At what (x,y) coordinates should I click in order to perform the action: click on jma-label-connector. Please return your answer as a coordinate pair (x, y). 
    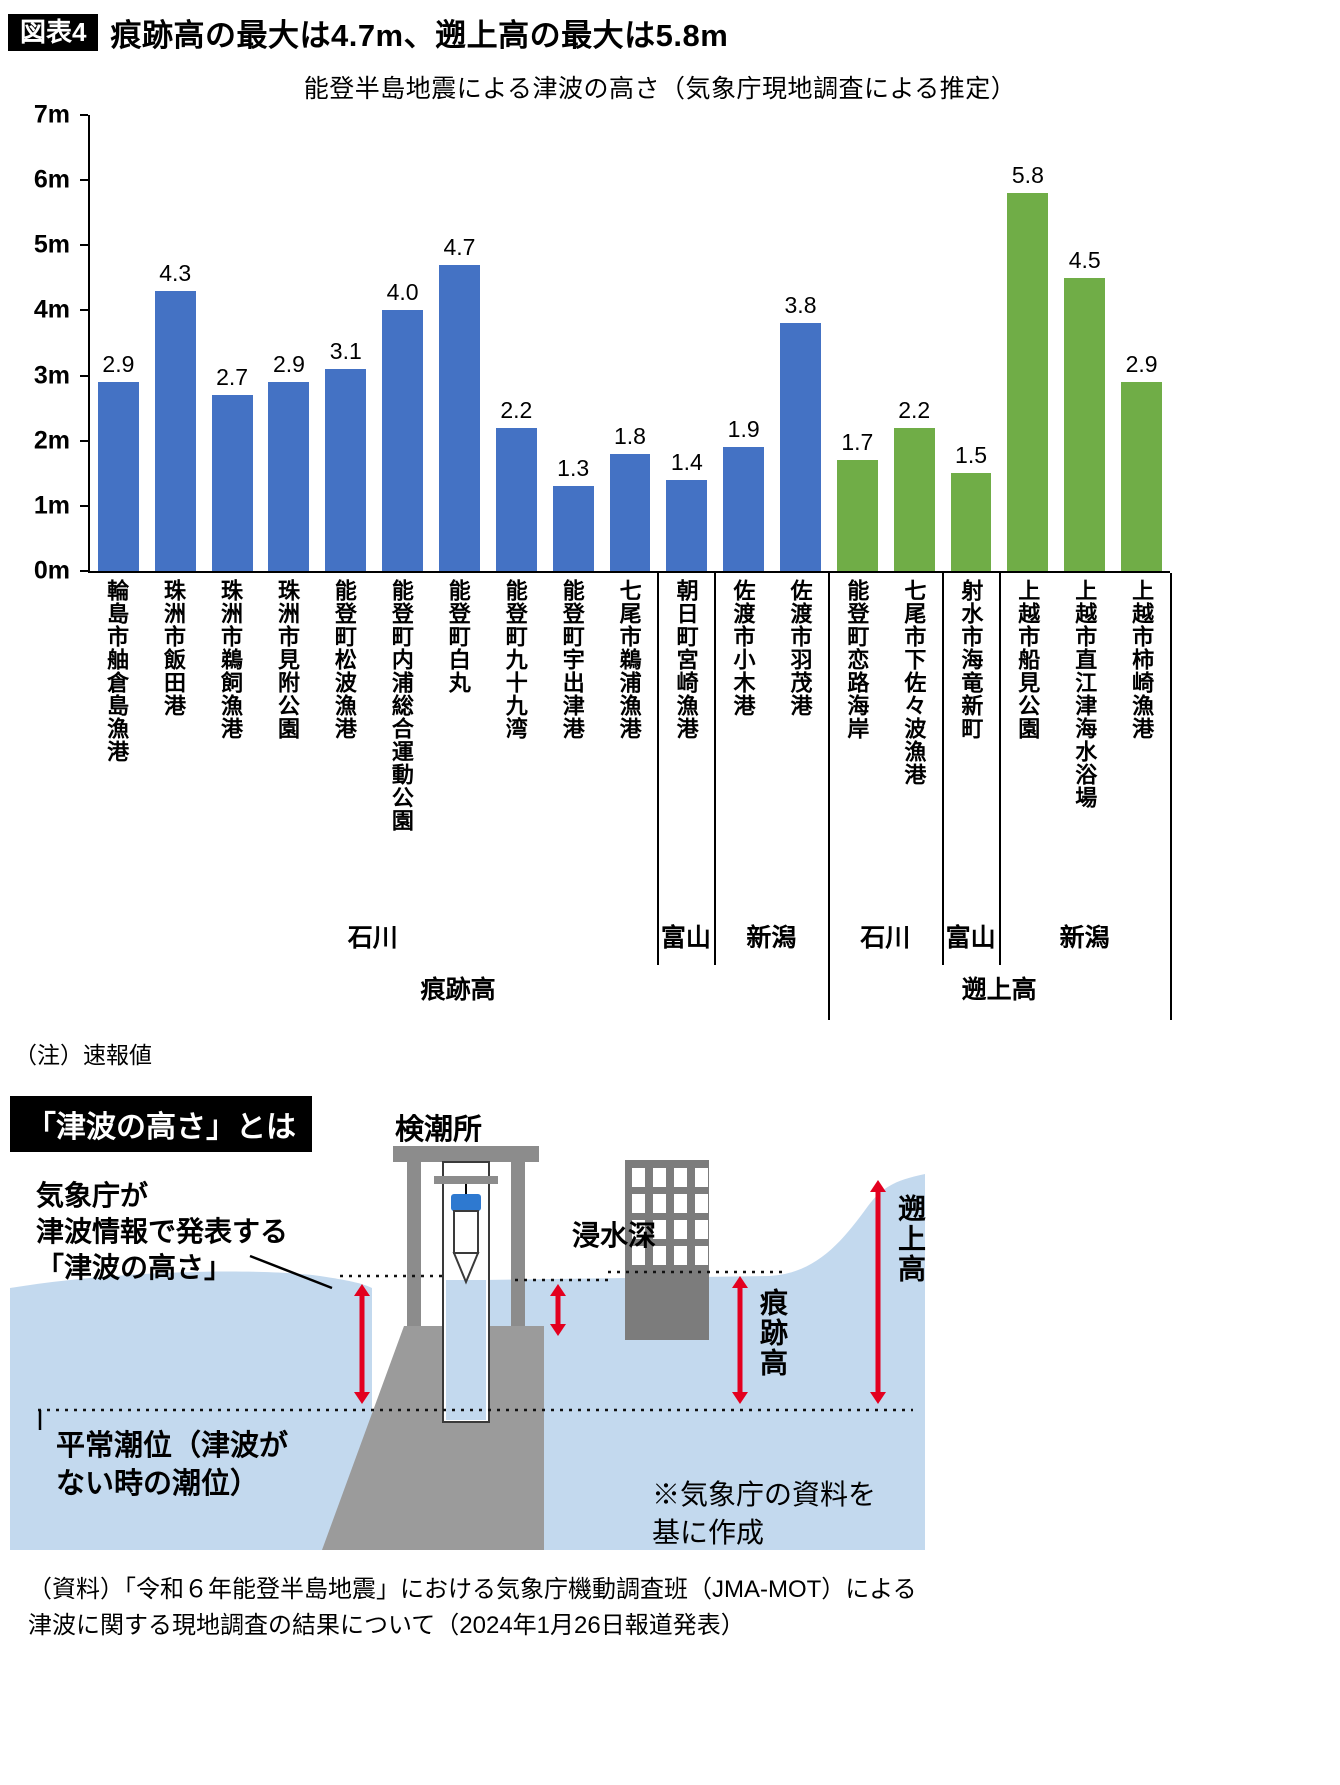
    Looking at the image, I should click on (291, 1272).